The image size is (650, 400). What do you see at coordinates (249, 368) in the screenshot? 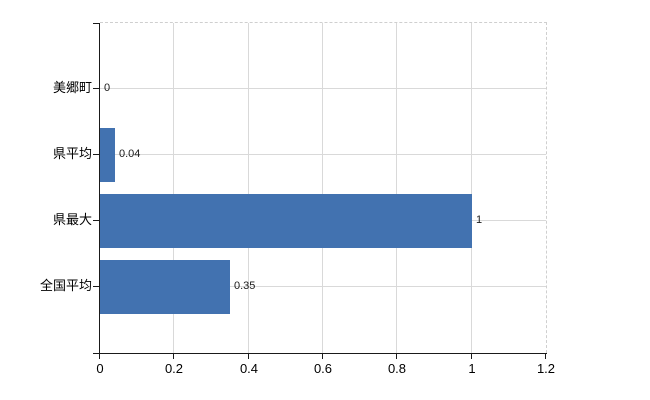
I see `x-tick-label: 0.4` at bounding box center [249, 368].